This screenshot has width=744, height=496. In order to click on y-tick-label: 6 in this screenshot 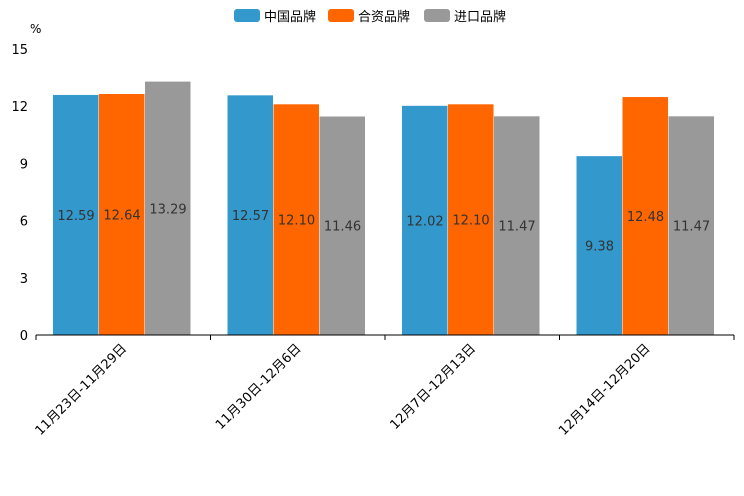, I will do `click(24, 222)`.